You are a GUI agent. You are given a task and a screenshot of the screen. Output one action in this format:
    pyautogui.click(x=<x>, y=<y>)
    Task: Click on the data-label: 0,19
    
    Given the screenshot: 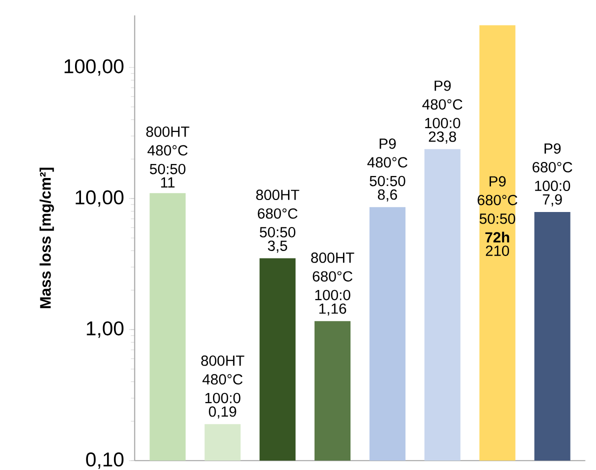 What is the action you would take?
    pyautogui.click(x=222, y=412)
    